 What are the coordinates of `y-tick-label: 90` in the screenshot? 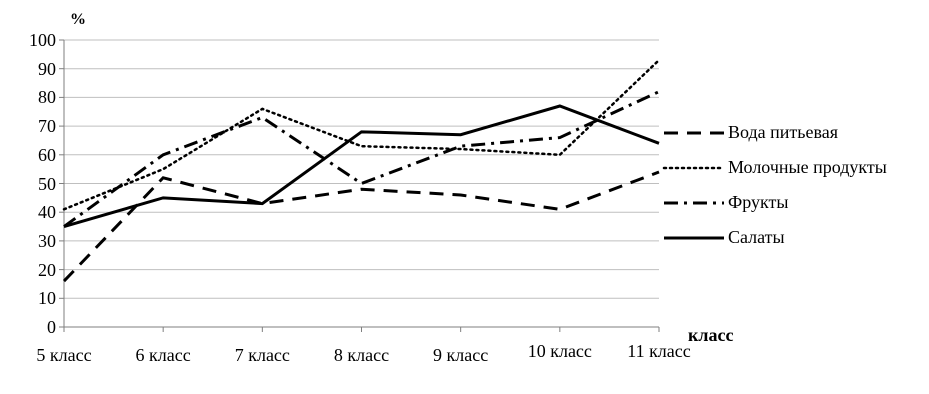 It's located at (47, 68).